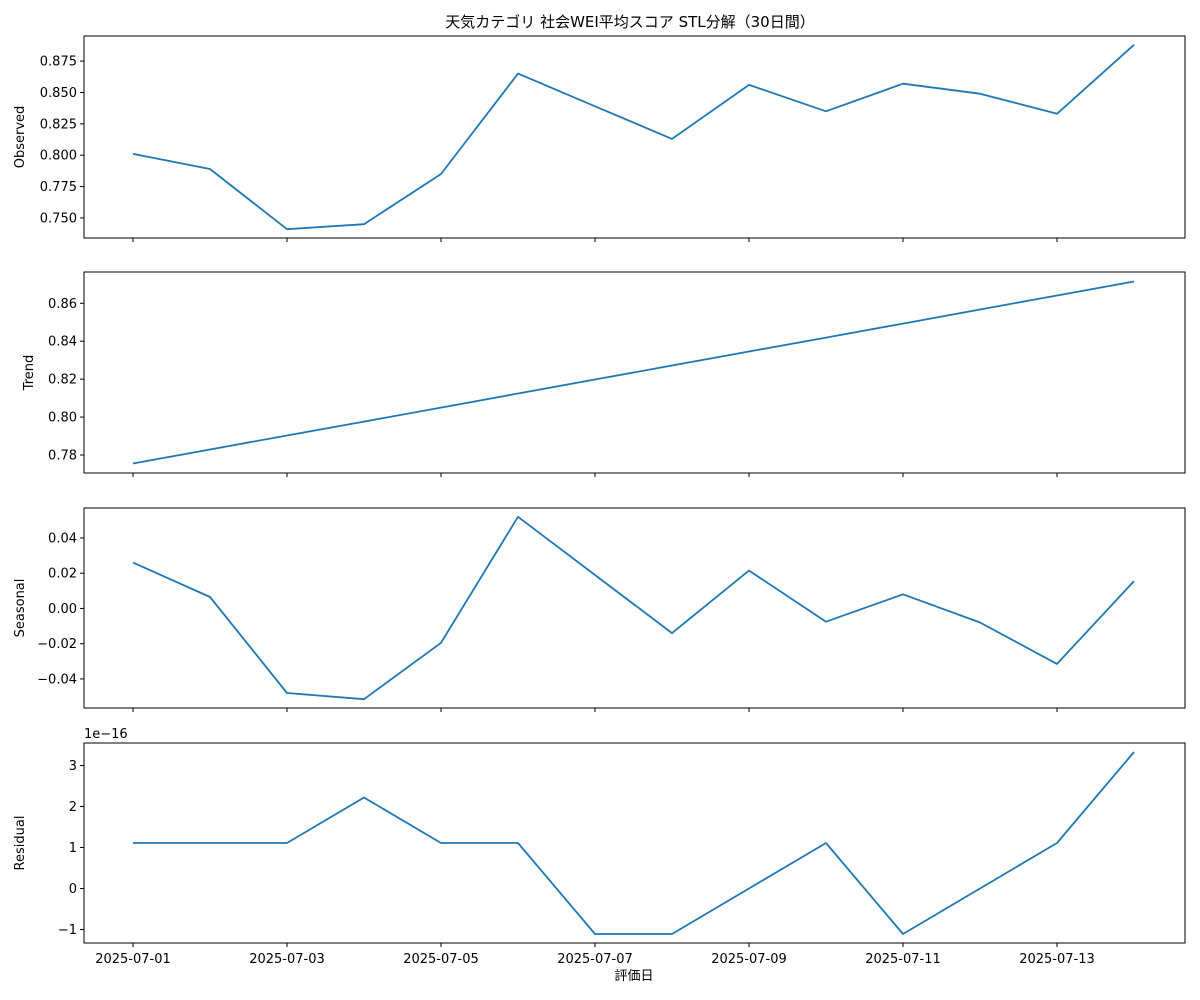 This screenshot has width=1200, height=1000. Describe the element at coordinates (20, 137) in the screenshot. I see `y-axis-label: Observed` at that location.